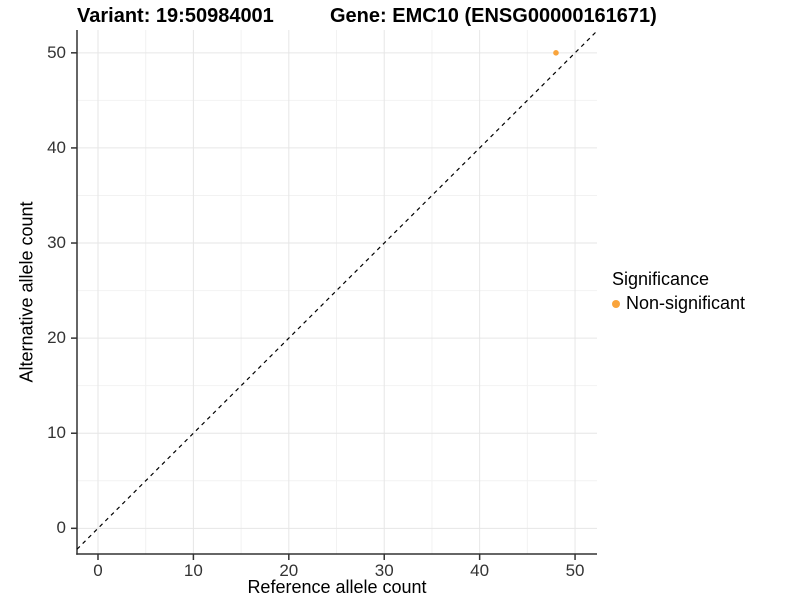  What do you see at coordinates (493, 16) in the screenshot?
I see `gene-title: Gene: EMC10 (ENSG00000161671)` at bounding box center [493, 16].